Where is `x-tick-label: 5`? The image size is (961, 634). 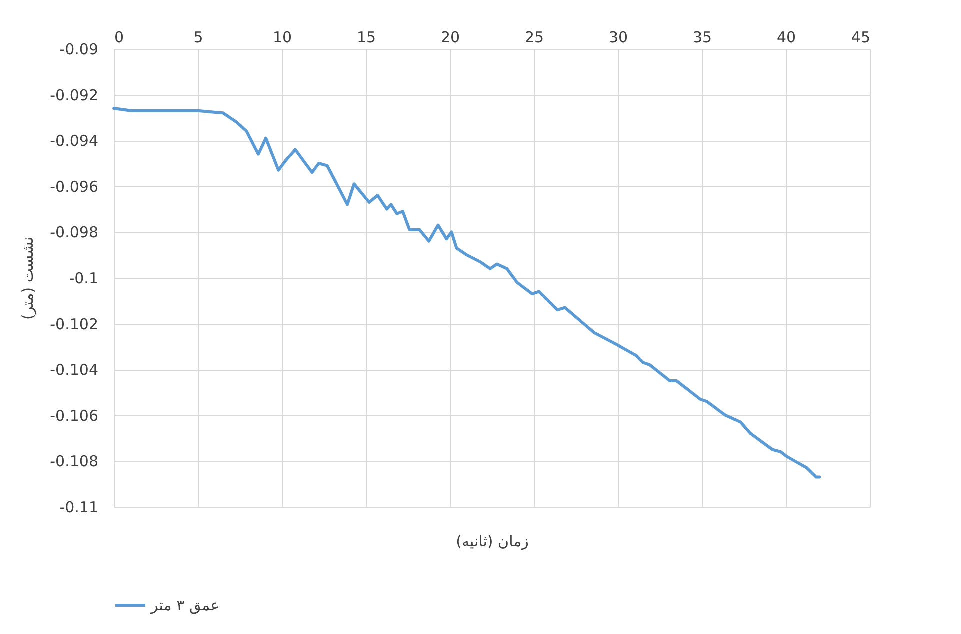
x-tick-label: 5 is located at coordinates (199, 37).